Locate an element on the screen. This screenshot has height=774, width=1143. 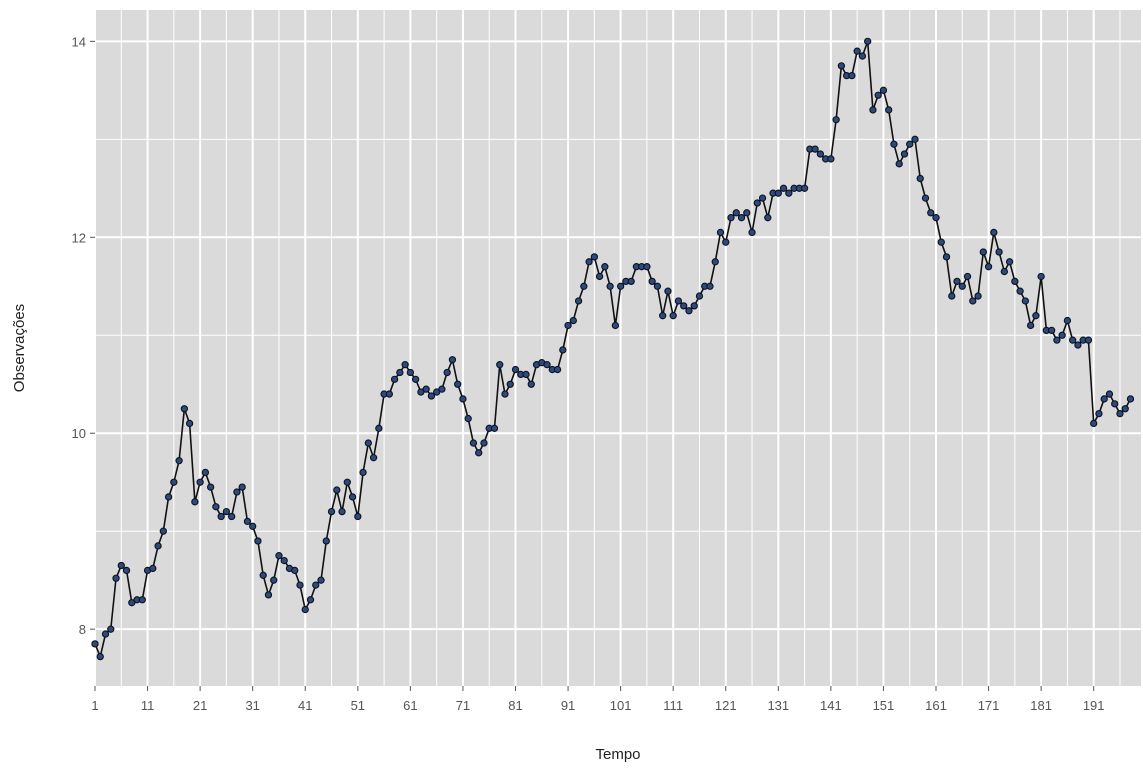
x-tick-label: 91 is located at coordinates (568, 705).